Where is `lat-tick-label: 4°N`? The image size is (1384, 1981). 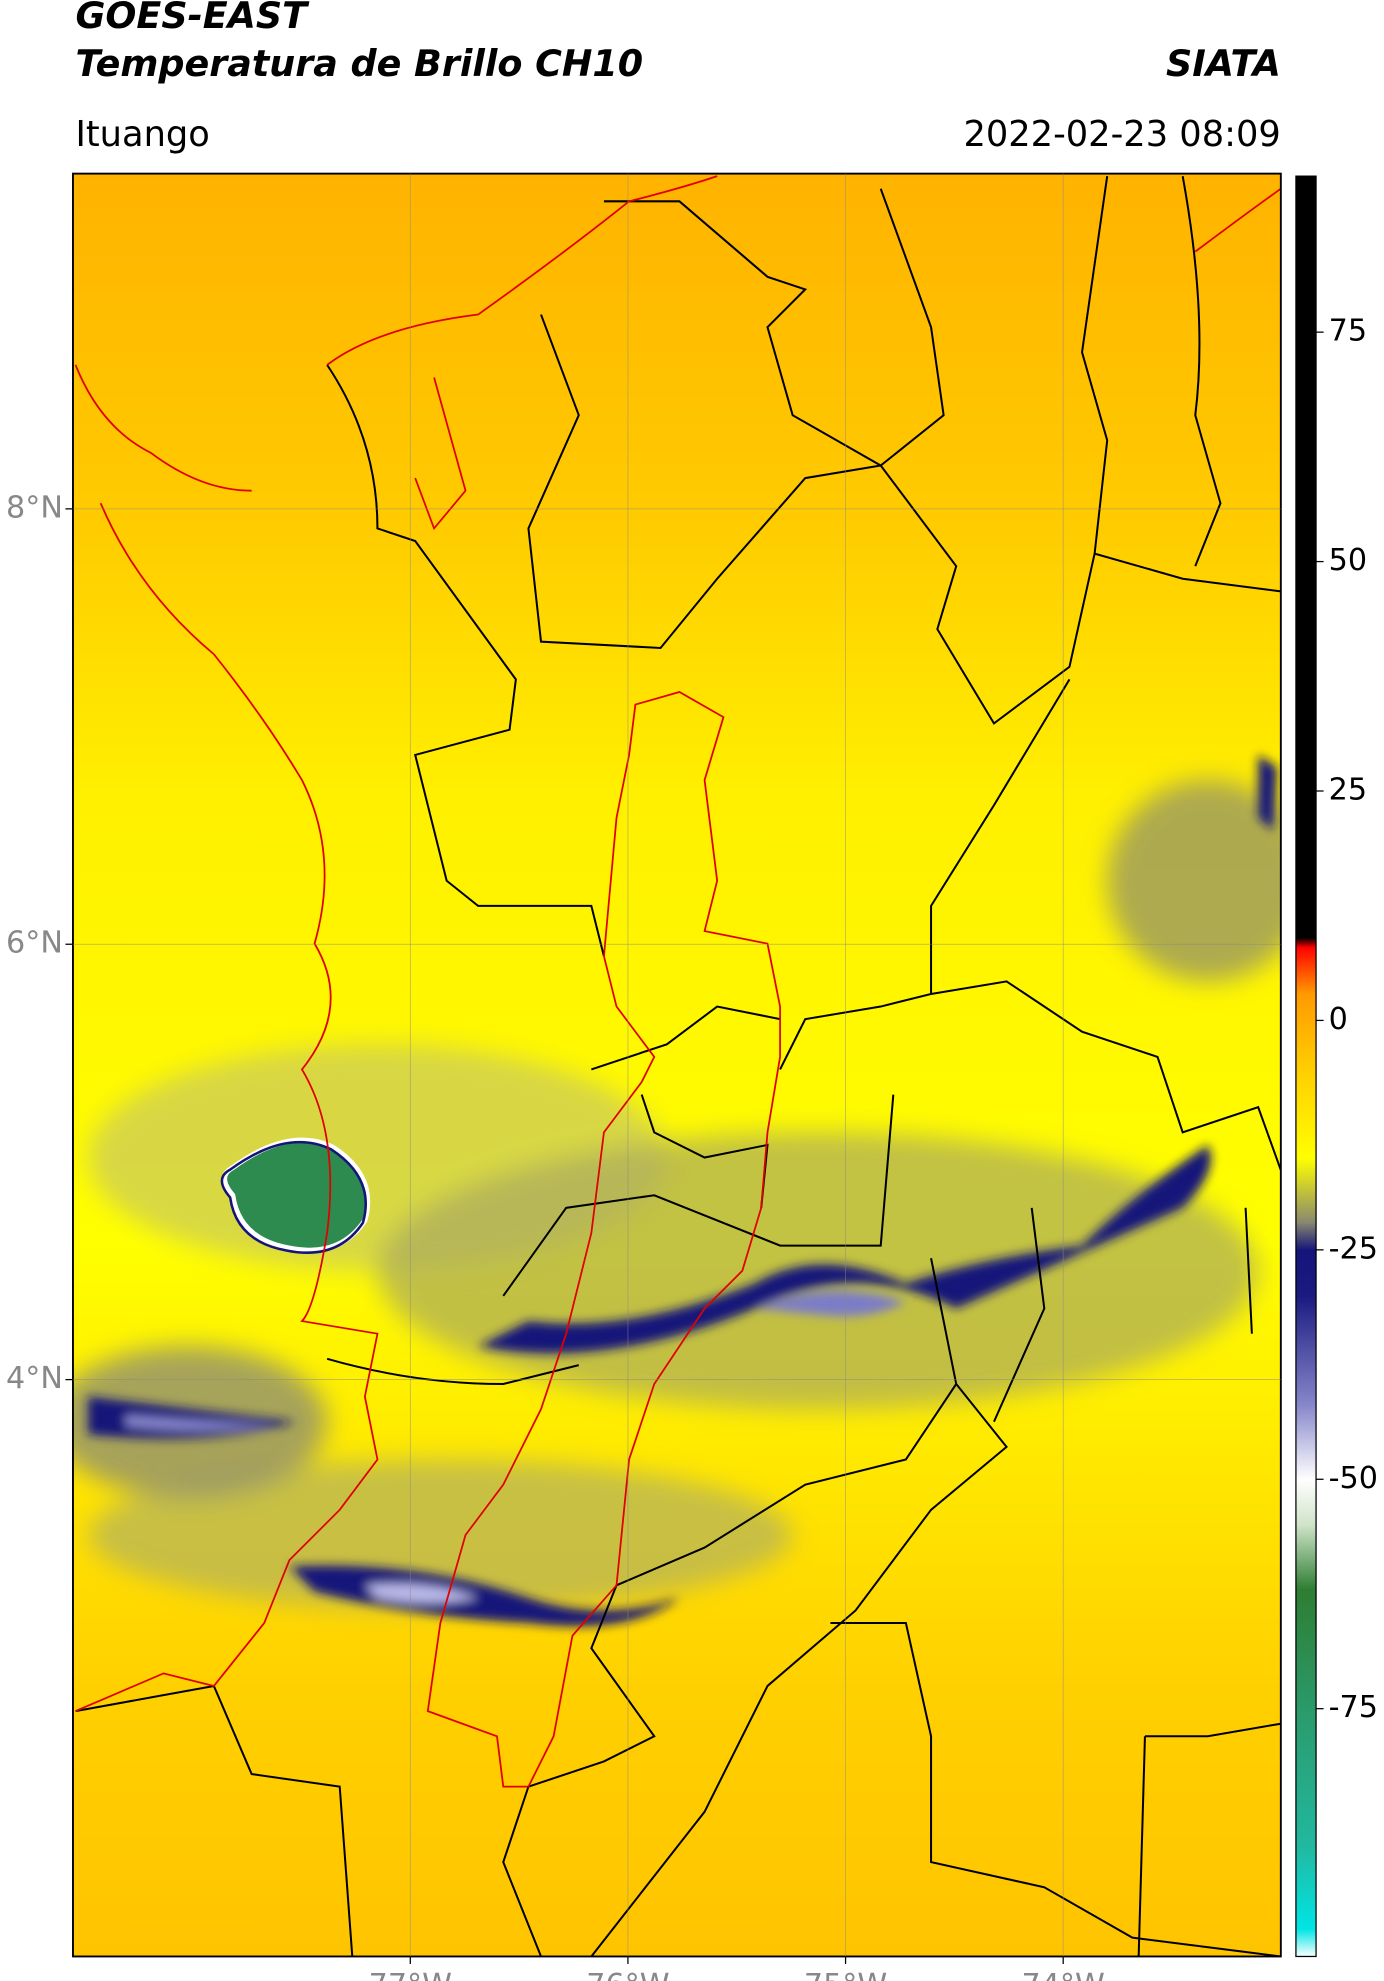 lat-tick-label: 4°N is located at coordinates (34, 1378).